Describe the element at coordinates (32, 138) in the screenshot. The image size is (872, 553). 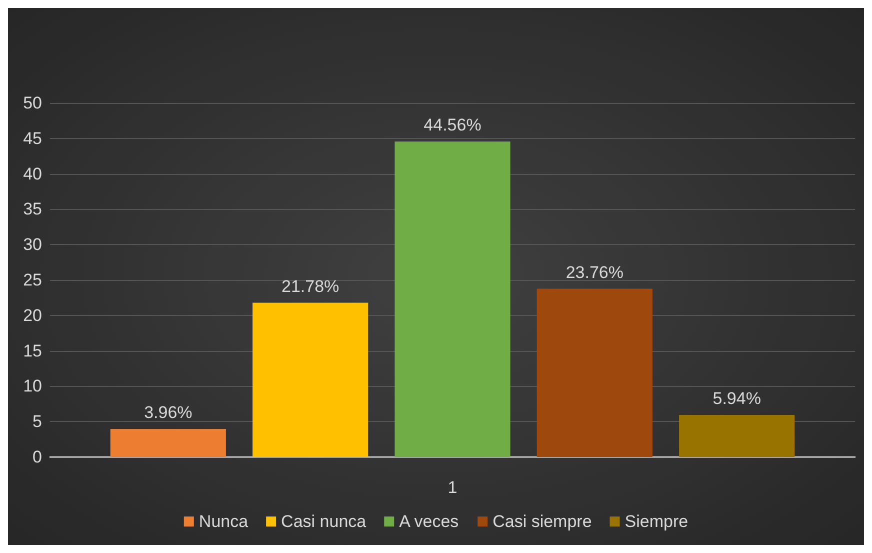
I see `y-tick-label: 45` at that location.